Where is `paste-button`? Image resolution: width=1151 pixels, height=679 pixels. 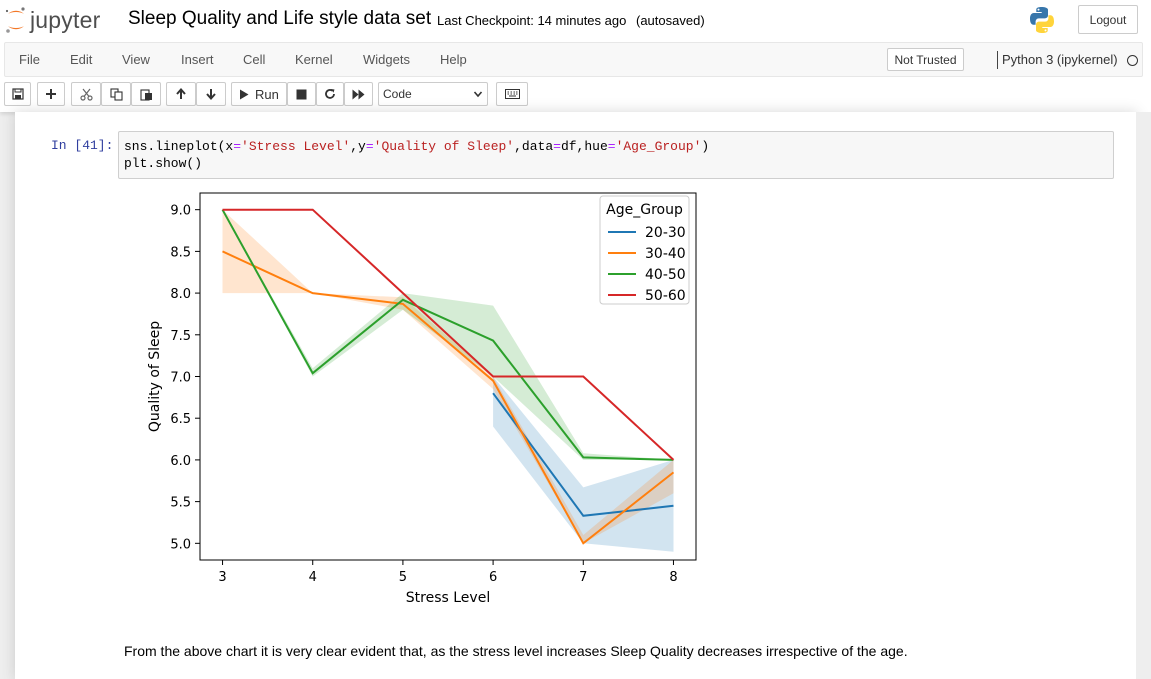 paste-button is located at coordinates (146, 94).